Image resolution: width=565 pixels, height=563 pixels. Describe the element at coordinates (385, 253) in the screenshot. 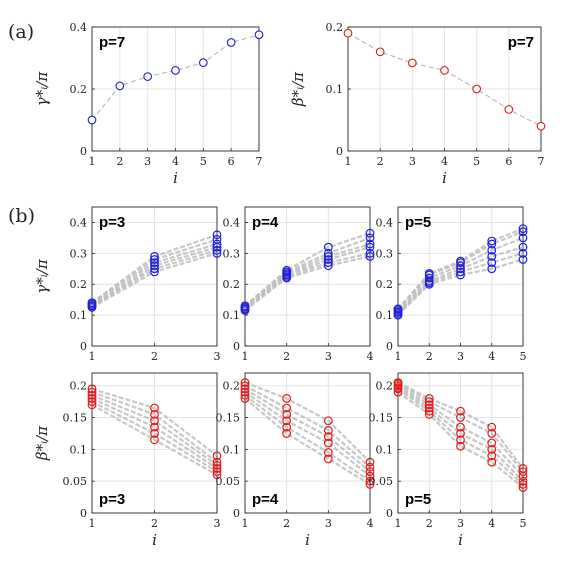

I see `y-tick-label: 0.3` at that location.